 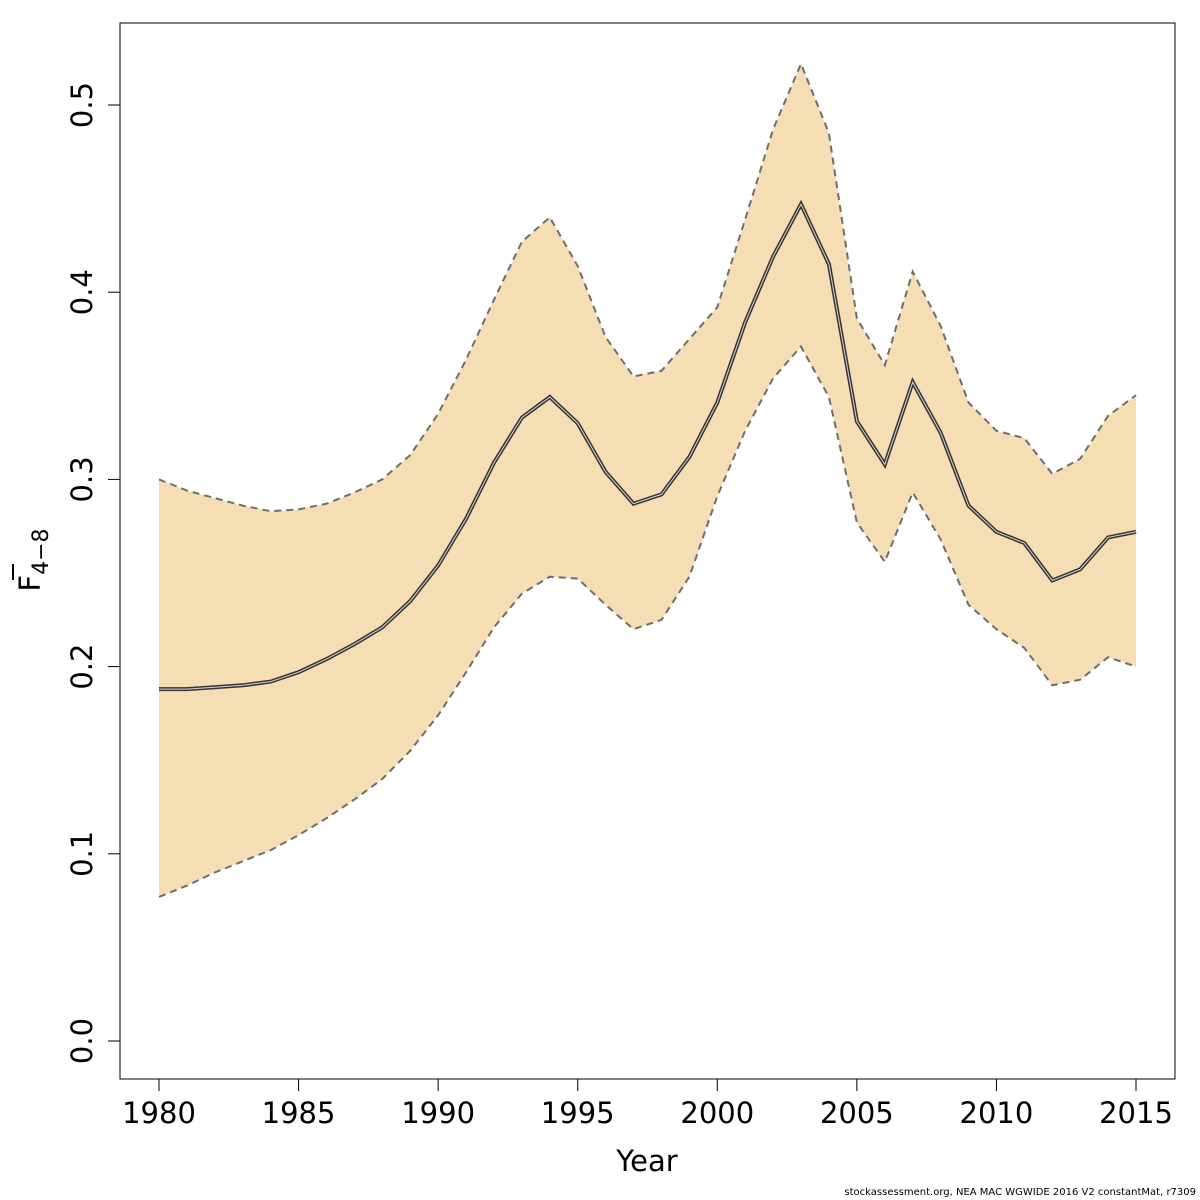 I want to click on y-tick-label: 0.4, so click(x=82, y=292).